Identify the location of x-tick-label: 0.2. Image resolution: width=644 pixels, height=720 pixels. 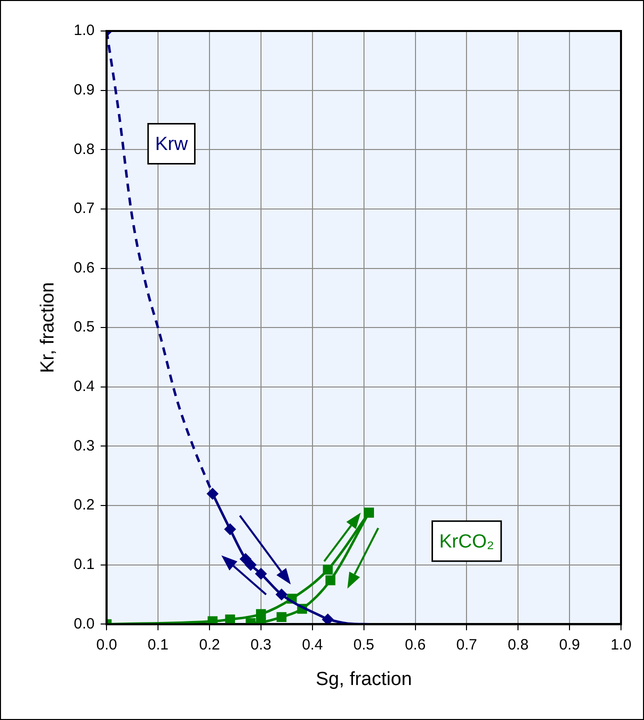
(209, 645).